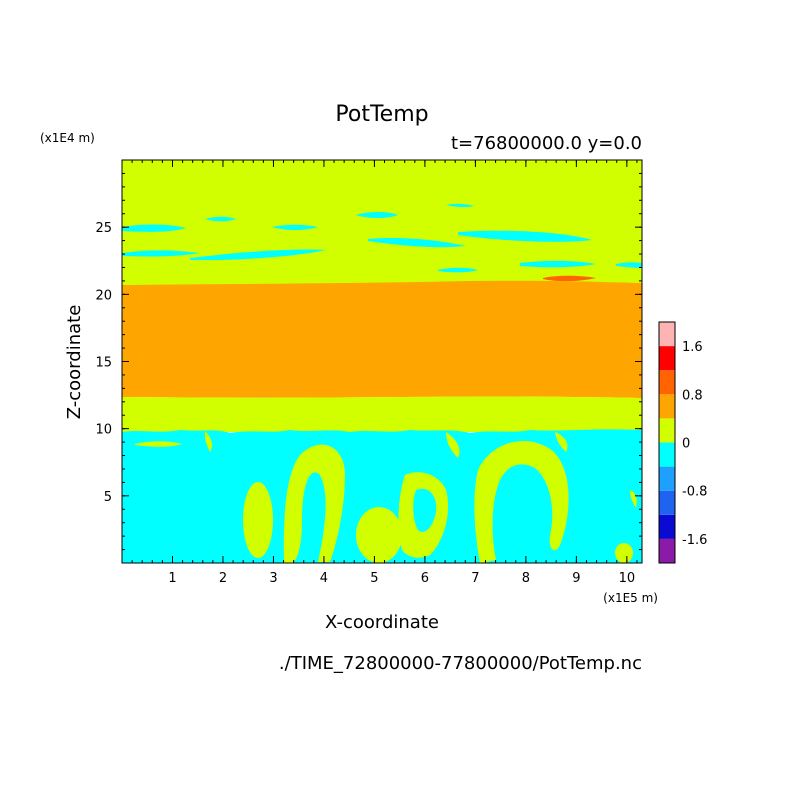 This screenshot has height=804, width=804. What do you see at coordinates (273, 578) in the screenshot?
I see `x-tick-label: 3` at bounding box center [273, 578].